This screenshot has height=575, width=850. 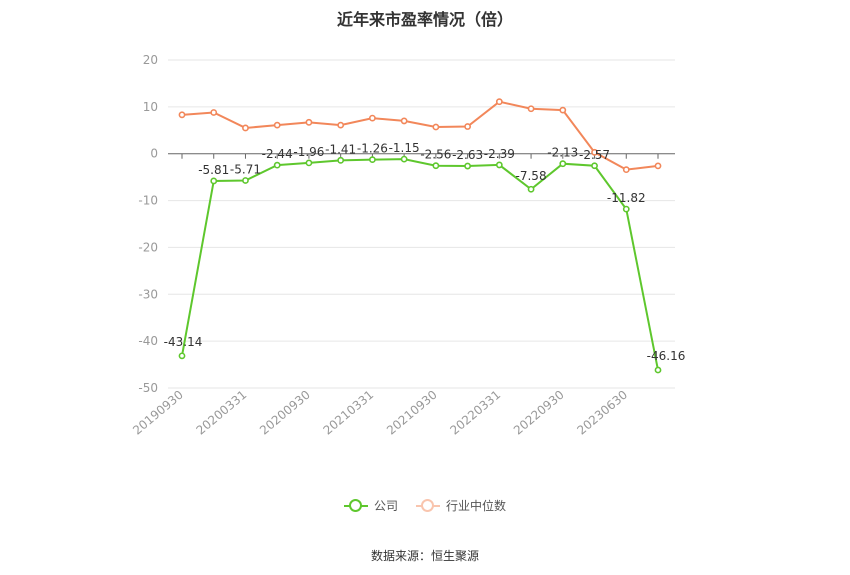 I want to click on data-label: -2.56, so click(x=435, y=155).